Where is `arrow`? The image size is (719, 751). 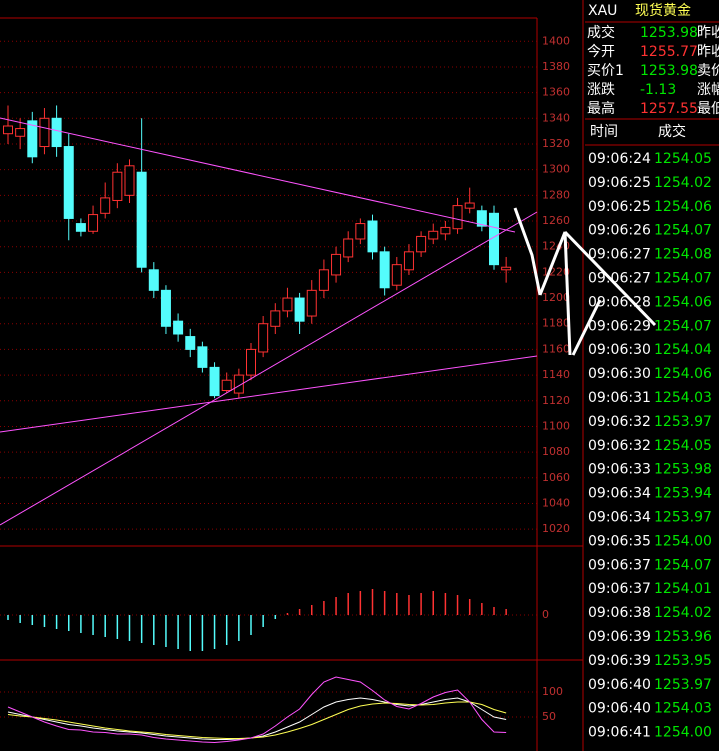 arrow is located at coordinates (610, 278).